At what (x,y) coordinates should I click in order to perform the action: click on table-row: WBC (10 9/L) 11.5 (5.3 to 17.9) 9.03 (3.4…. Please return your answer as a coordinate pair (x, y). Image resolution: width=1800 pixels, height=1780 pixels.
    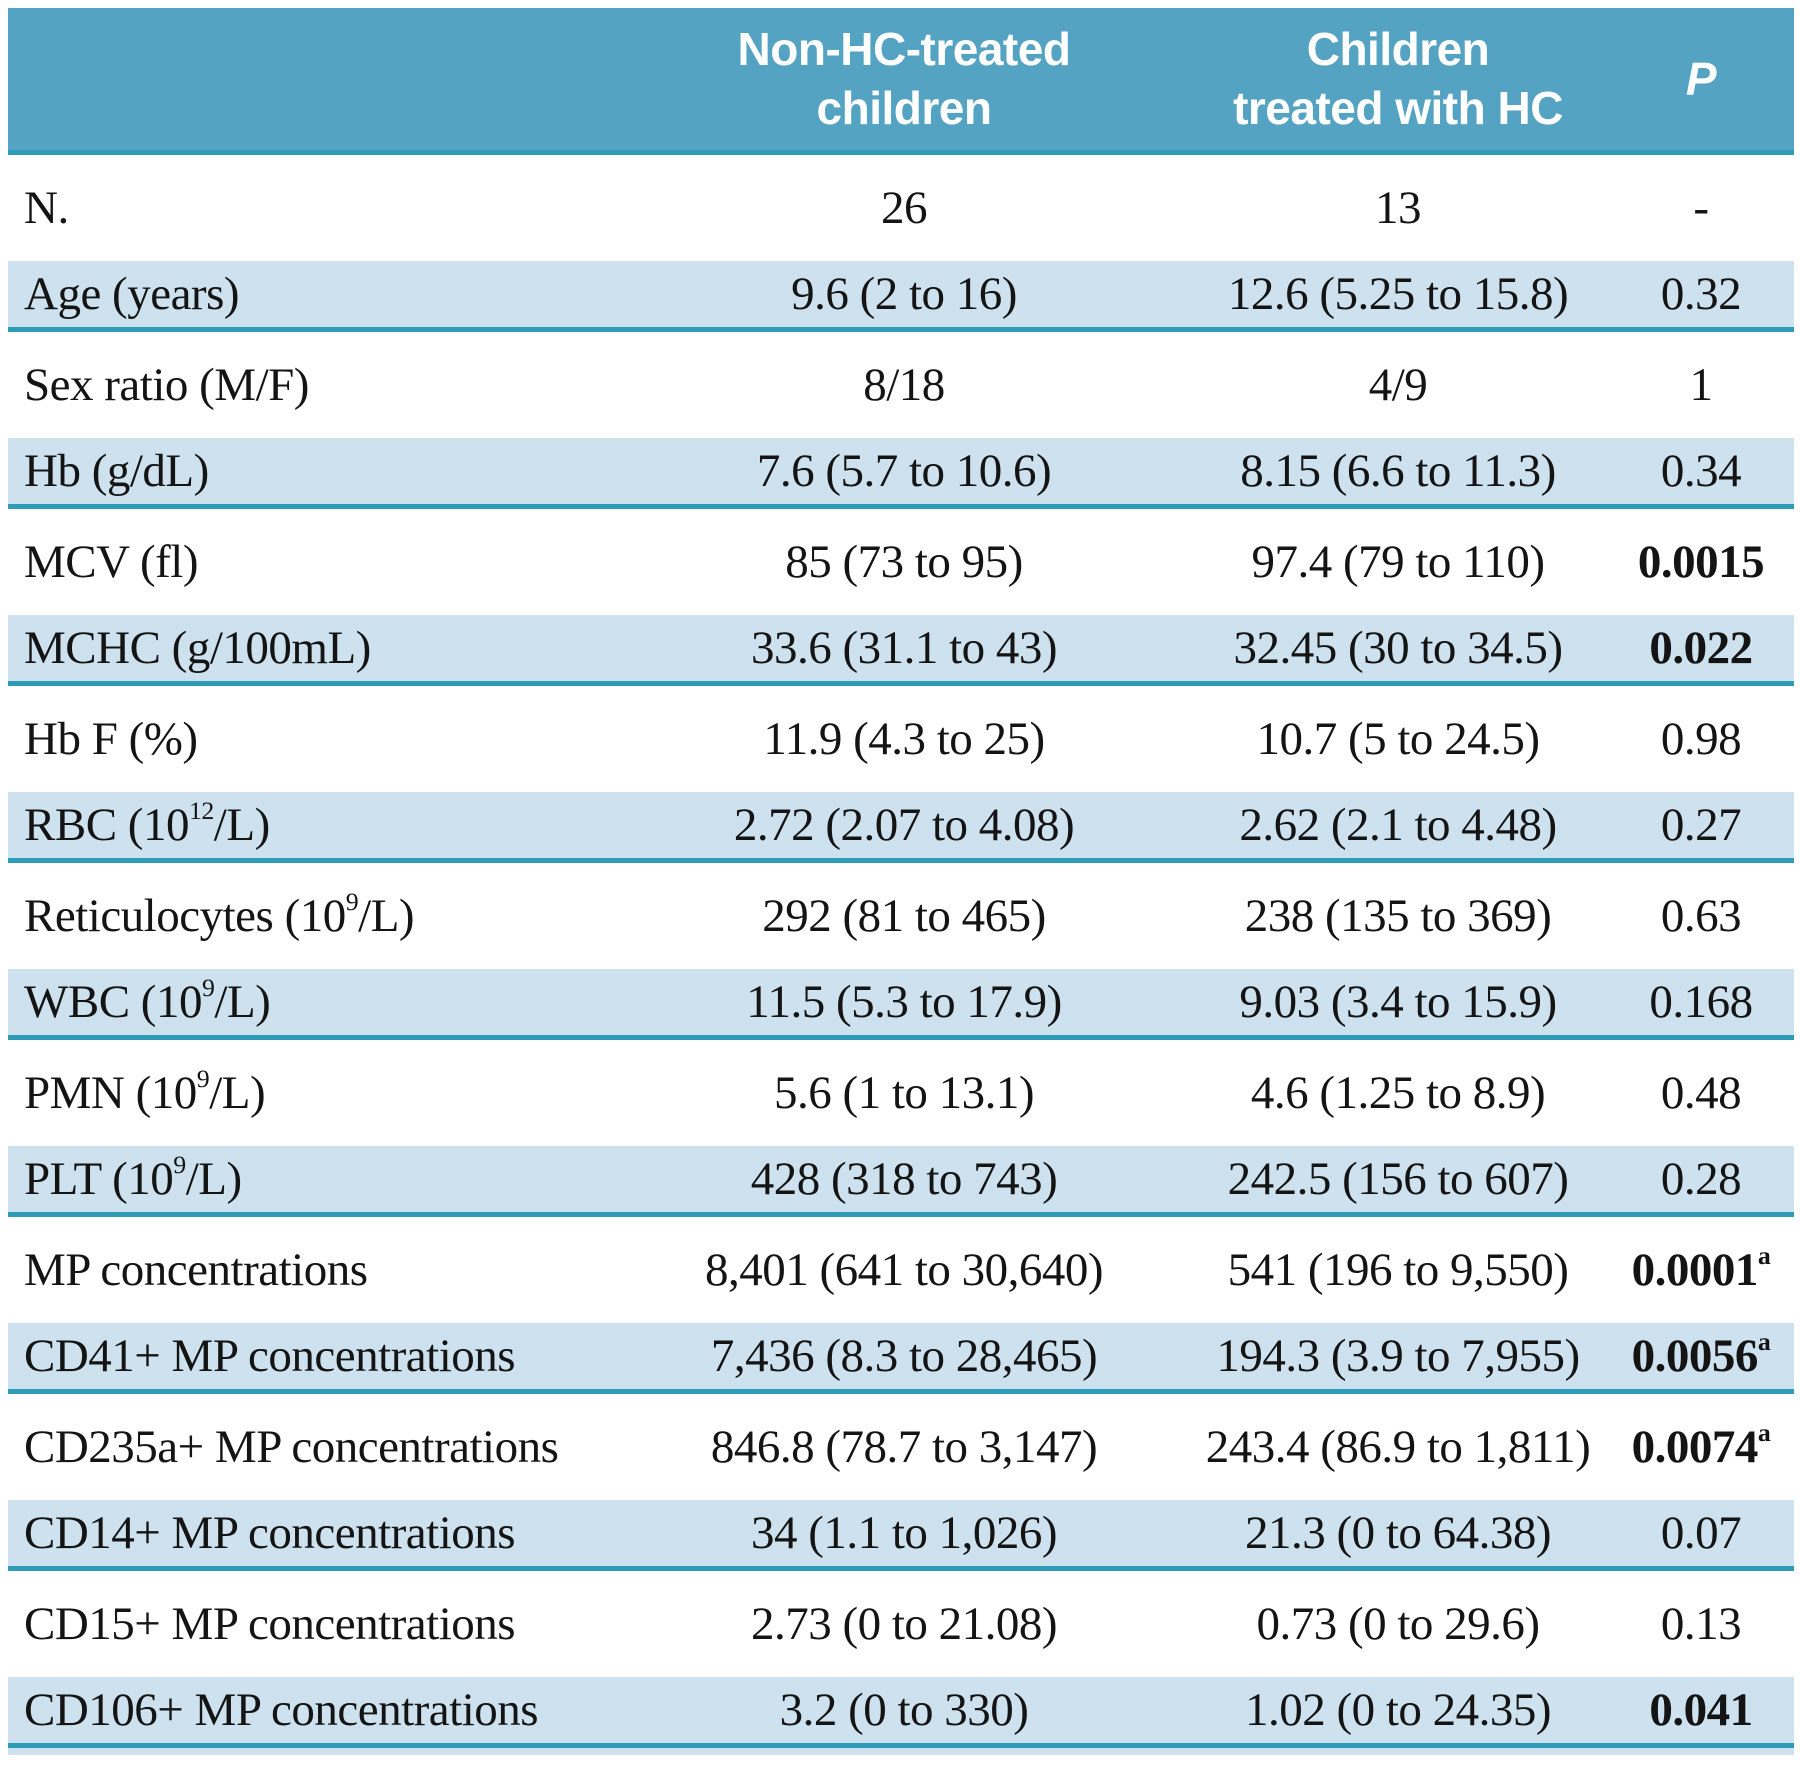
    Looking at the image, I should click on (901, 1004).